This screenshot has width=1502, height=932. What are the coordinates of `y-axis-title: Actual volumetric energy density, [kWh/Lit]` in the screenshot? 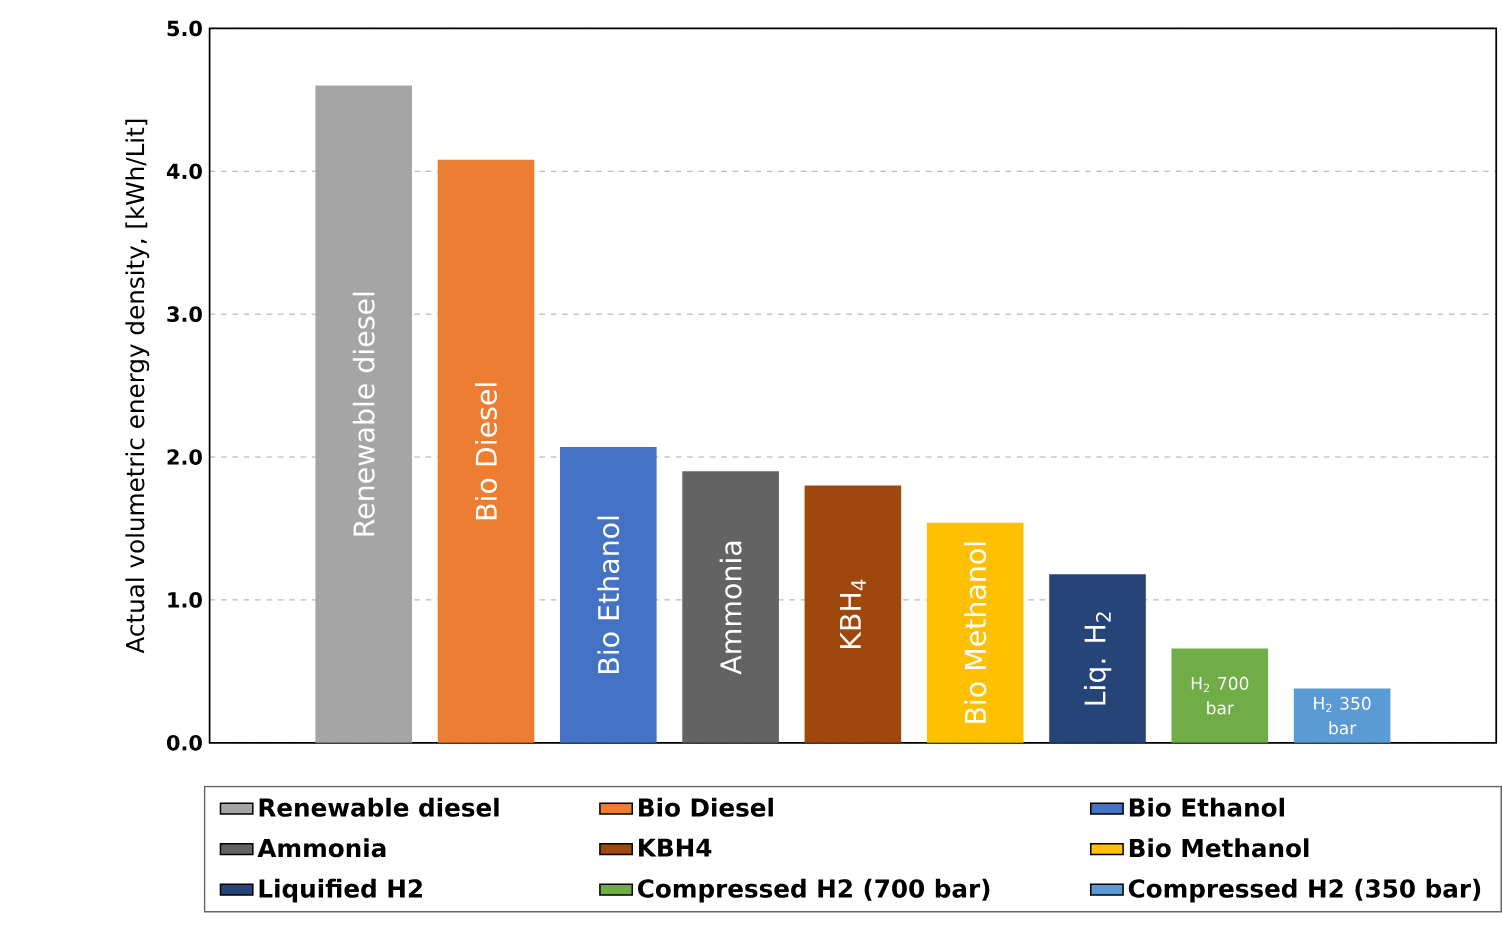 It's located at (137, 386).